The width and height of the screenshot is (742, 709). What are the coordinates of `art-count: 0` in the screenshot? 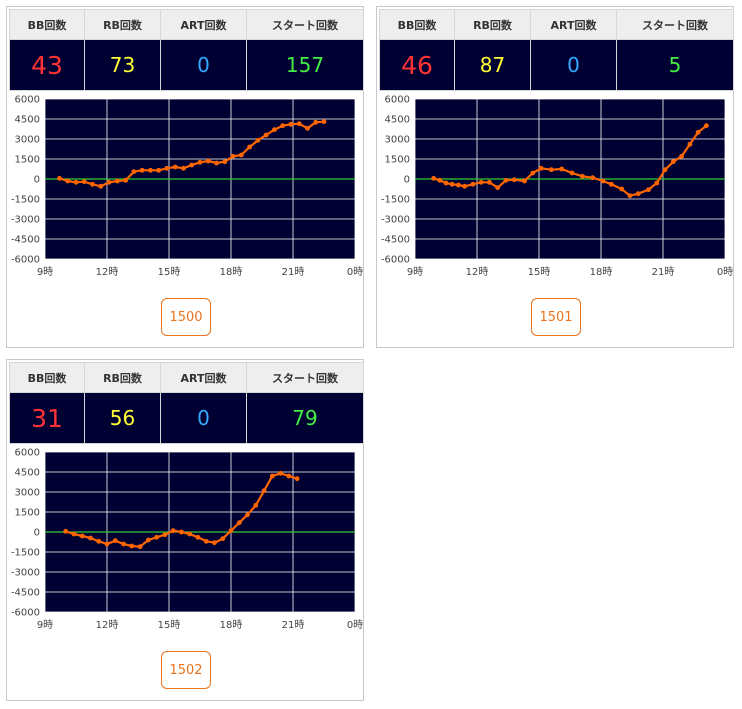 It's located at (203, 65).